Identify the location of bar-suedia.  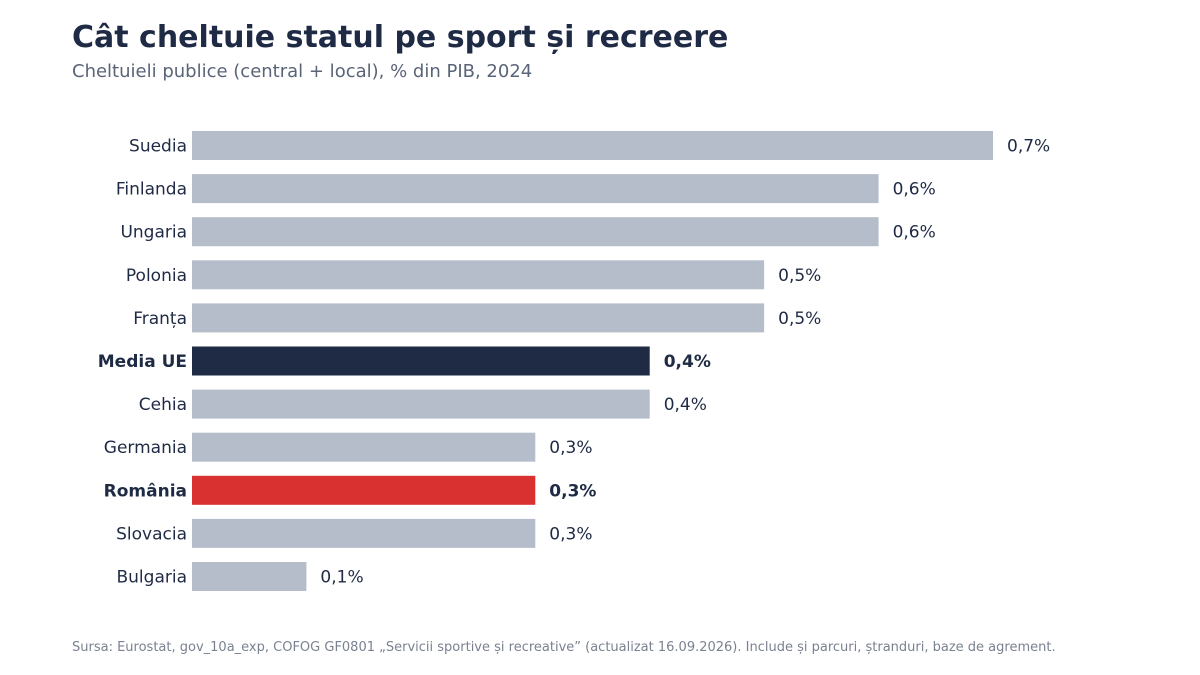
(592, 145).